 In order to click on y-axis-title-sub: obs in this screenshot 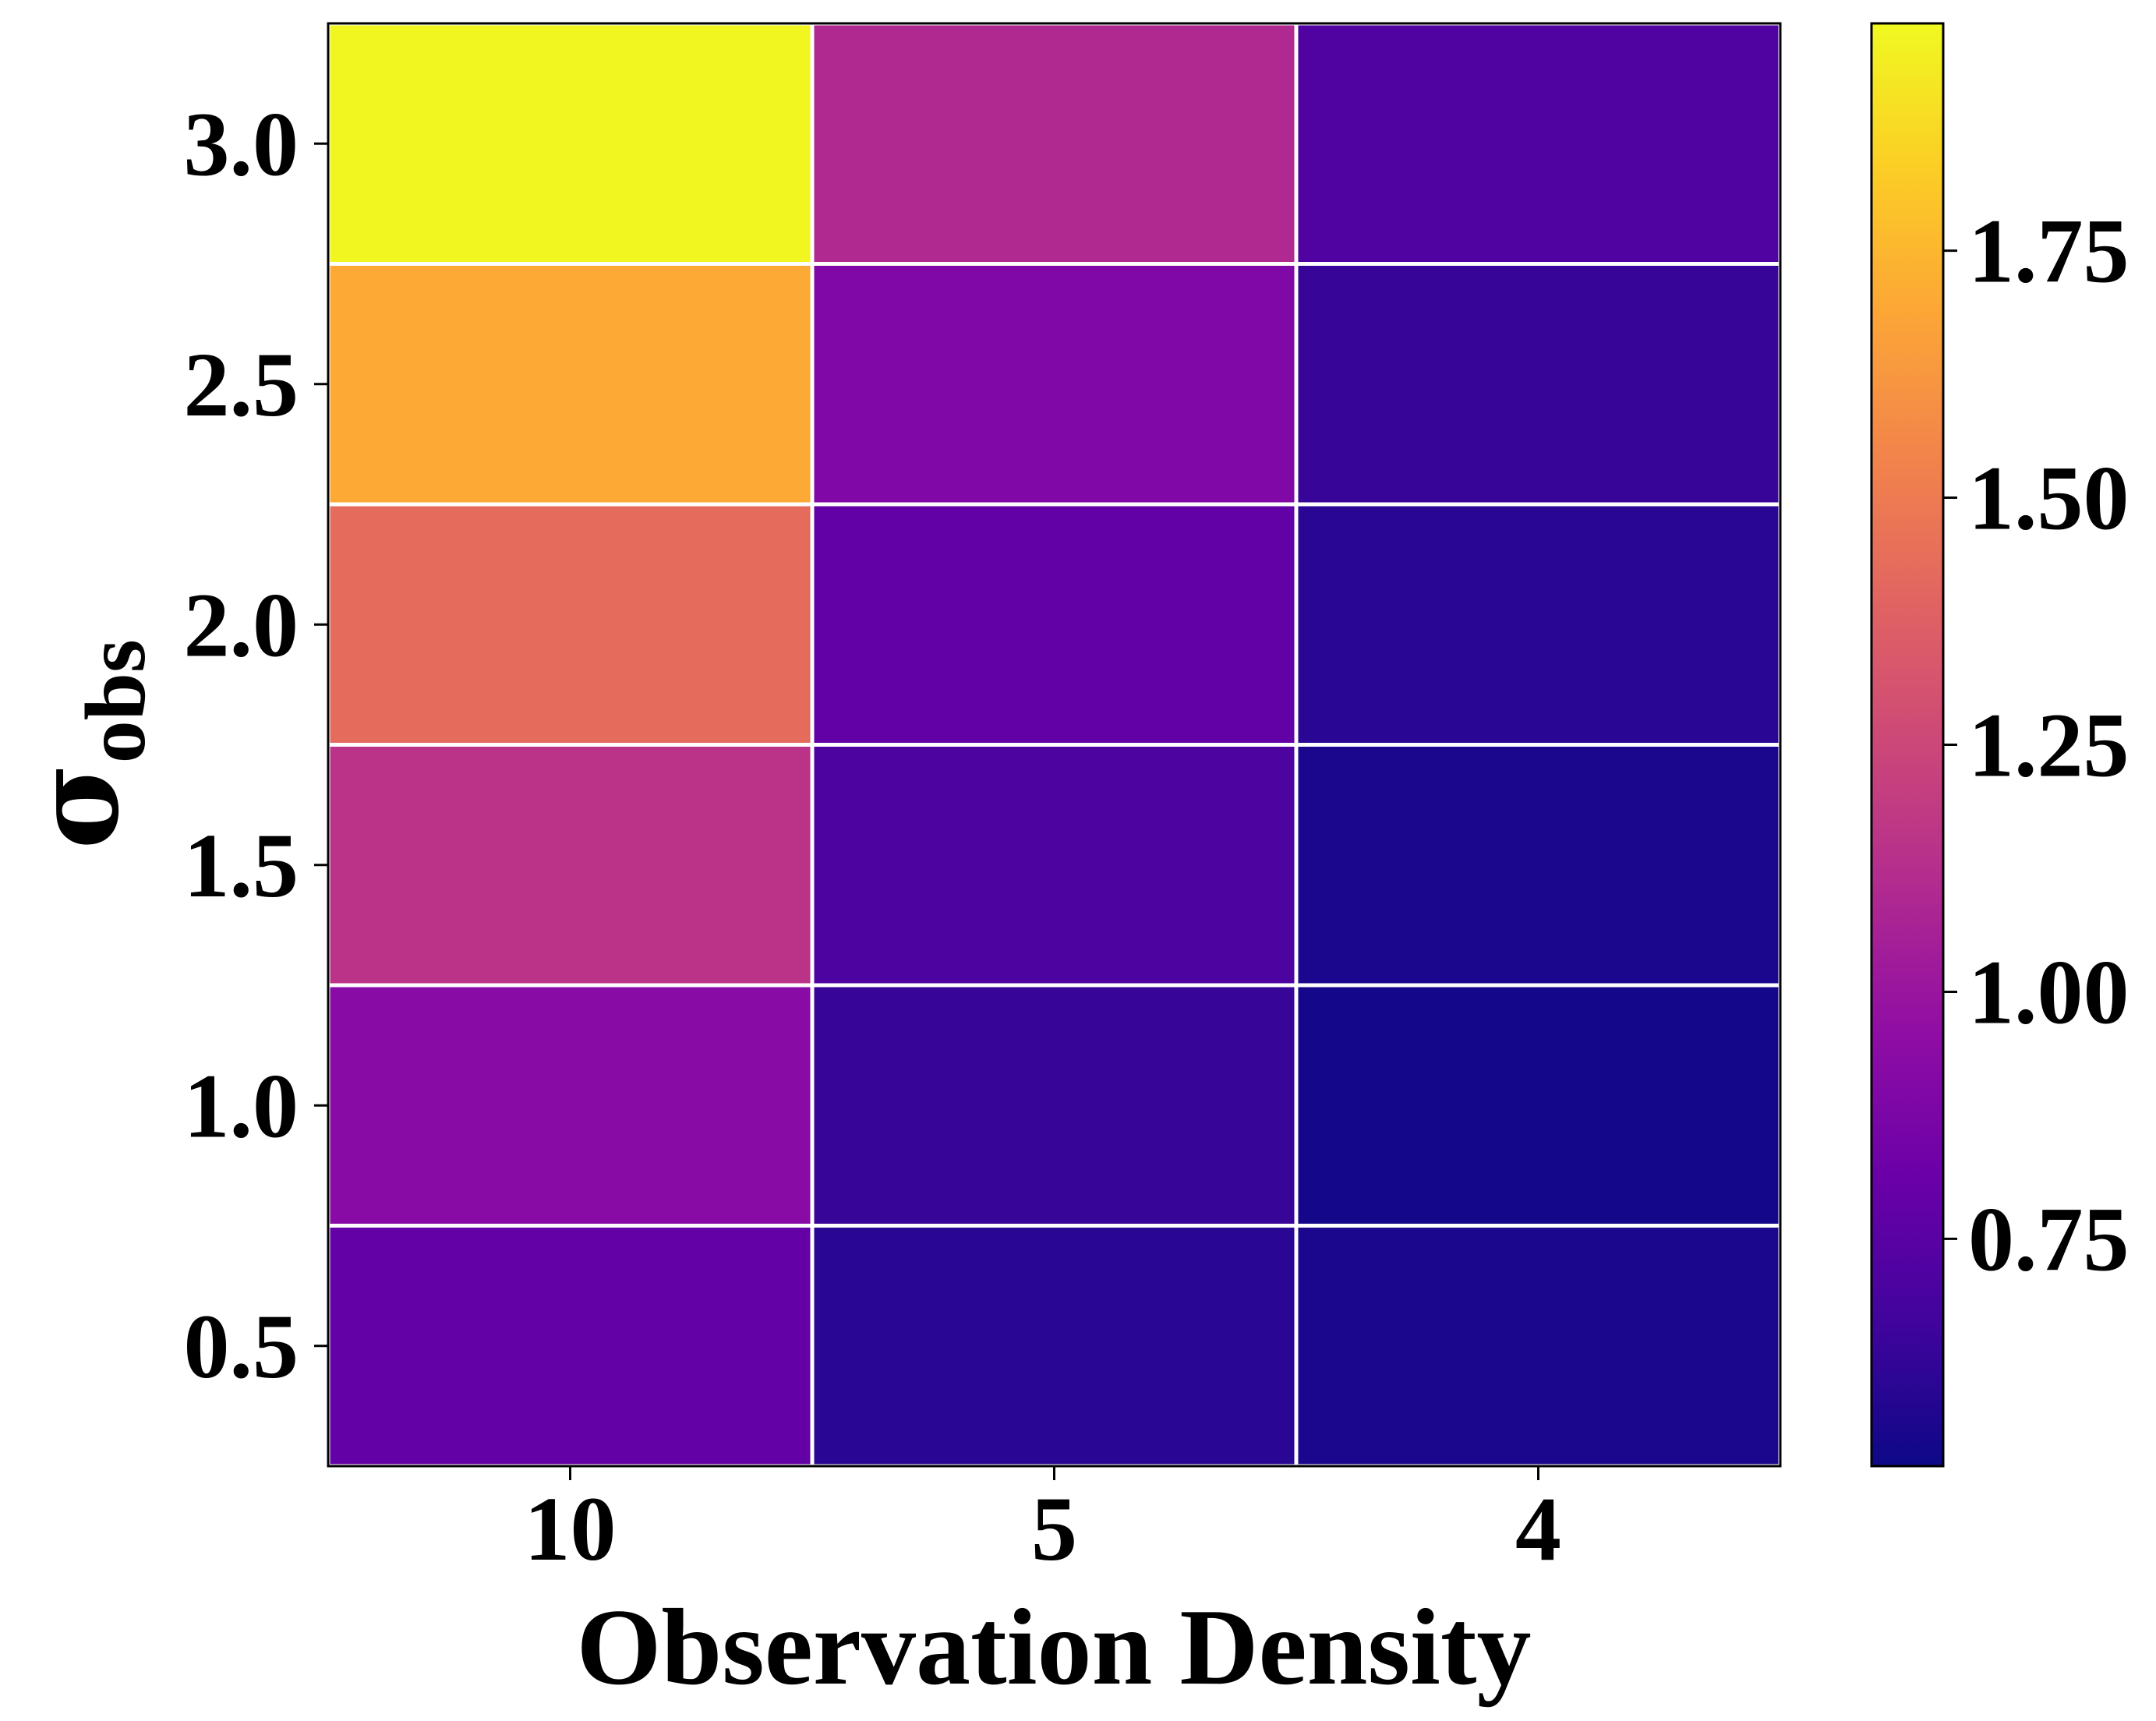, I will do `click(115, 701)`.